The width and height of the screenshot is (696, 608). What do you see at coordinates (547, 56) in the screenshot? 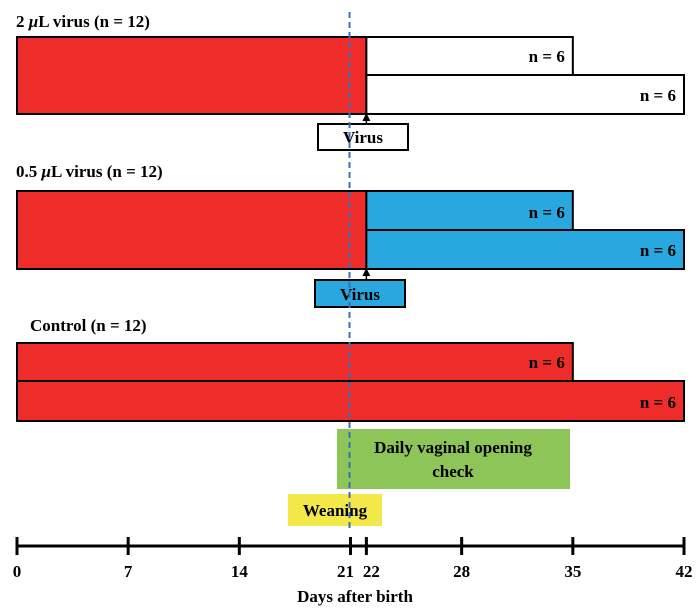
I see `n-label-2ul-row-1: n = 6` at bounding box center [547, 56].